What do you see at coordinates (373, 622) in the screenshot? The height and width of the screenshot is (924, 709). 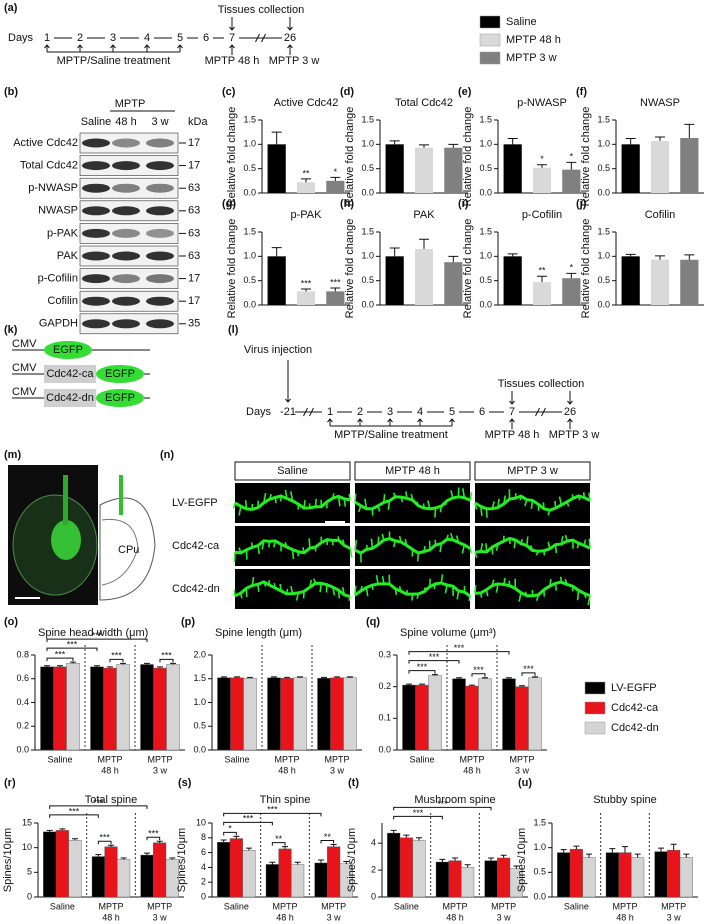 I see `panel-label: (q)` at bounding box center [373, 622].